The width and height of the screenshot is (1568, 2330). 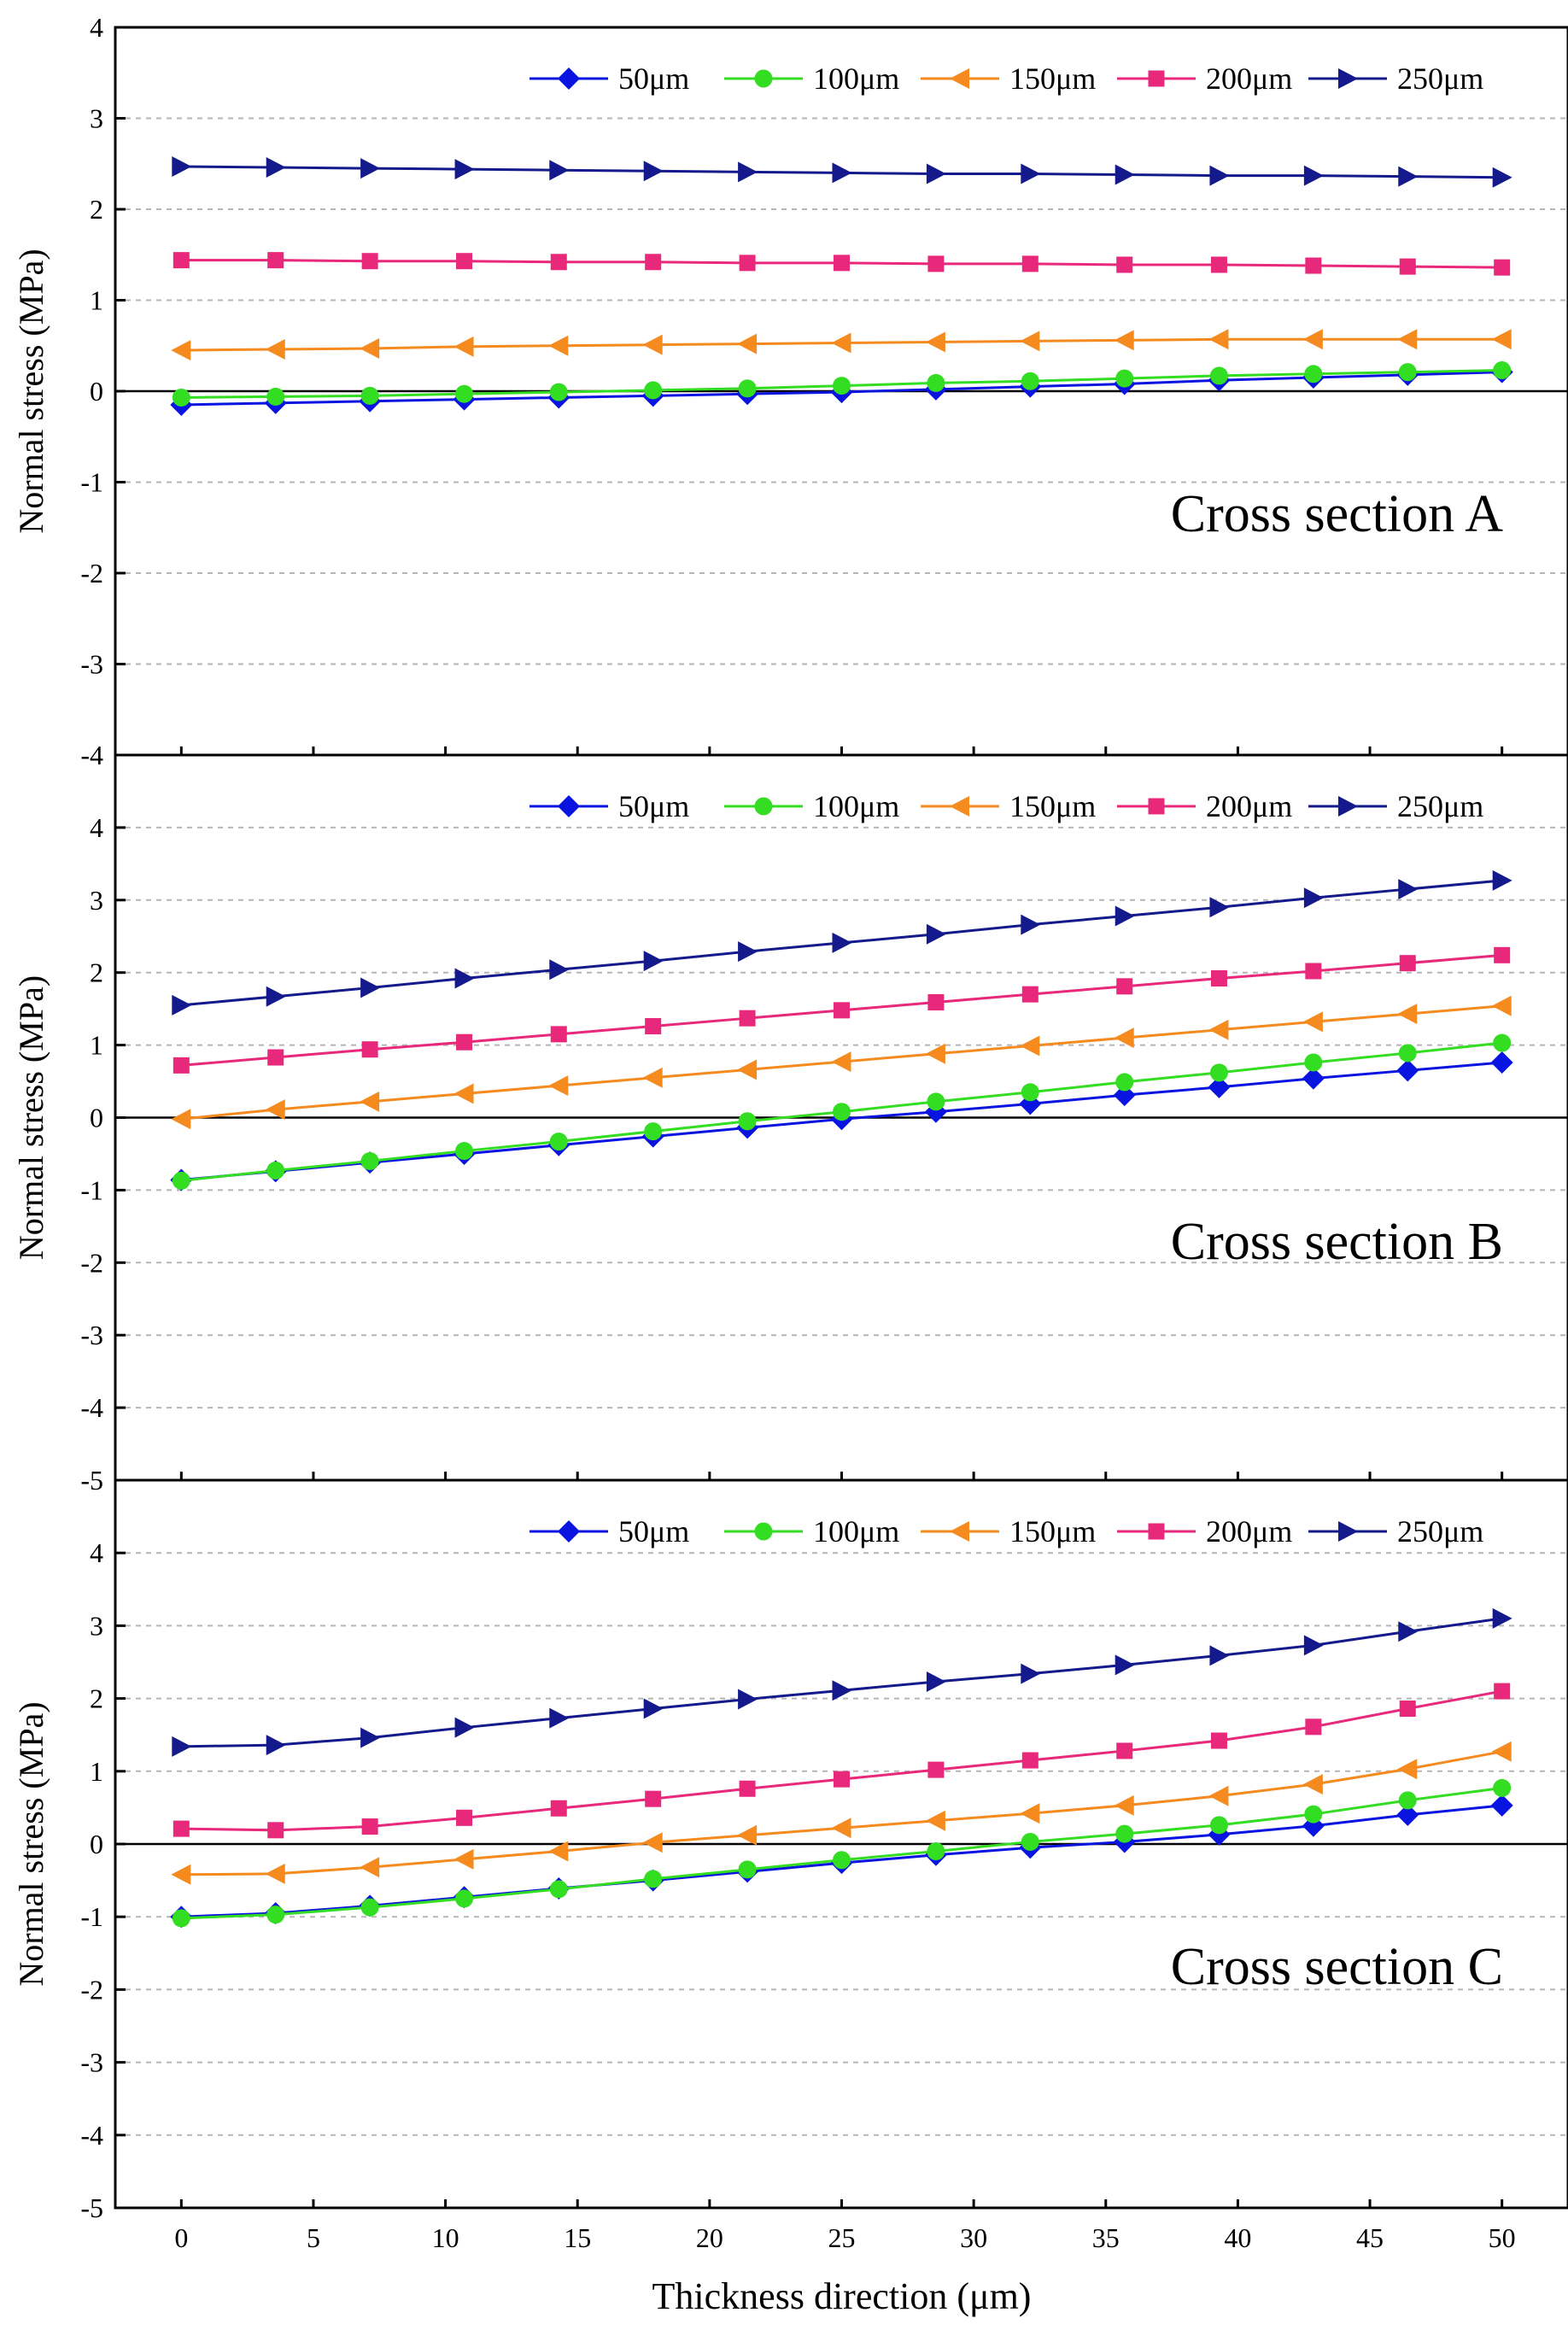 I want to click on x-tick-label: 30, so click(x=973, y=2238).